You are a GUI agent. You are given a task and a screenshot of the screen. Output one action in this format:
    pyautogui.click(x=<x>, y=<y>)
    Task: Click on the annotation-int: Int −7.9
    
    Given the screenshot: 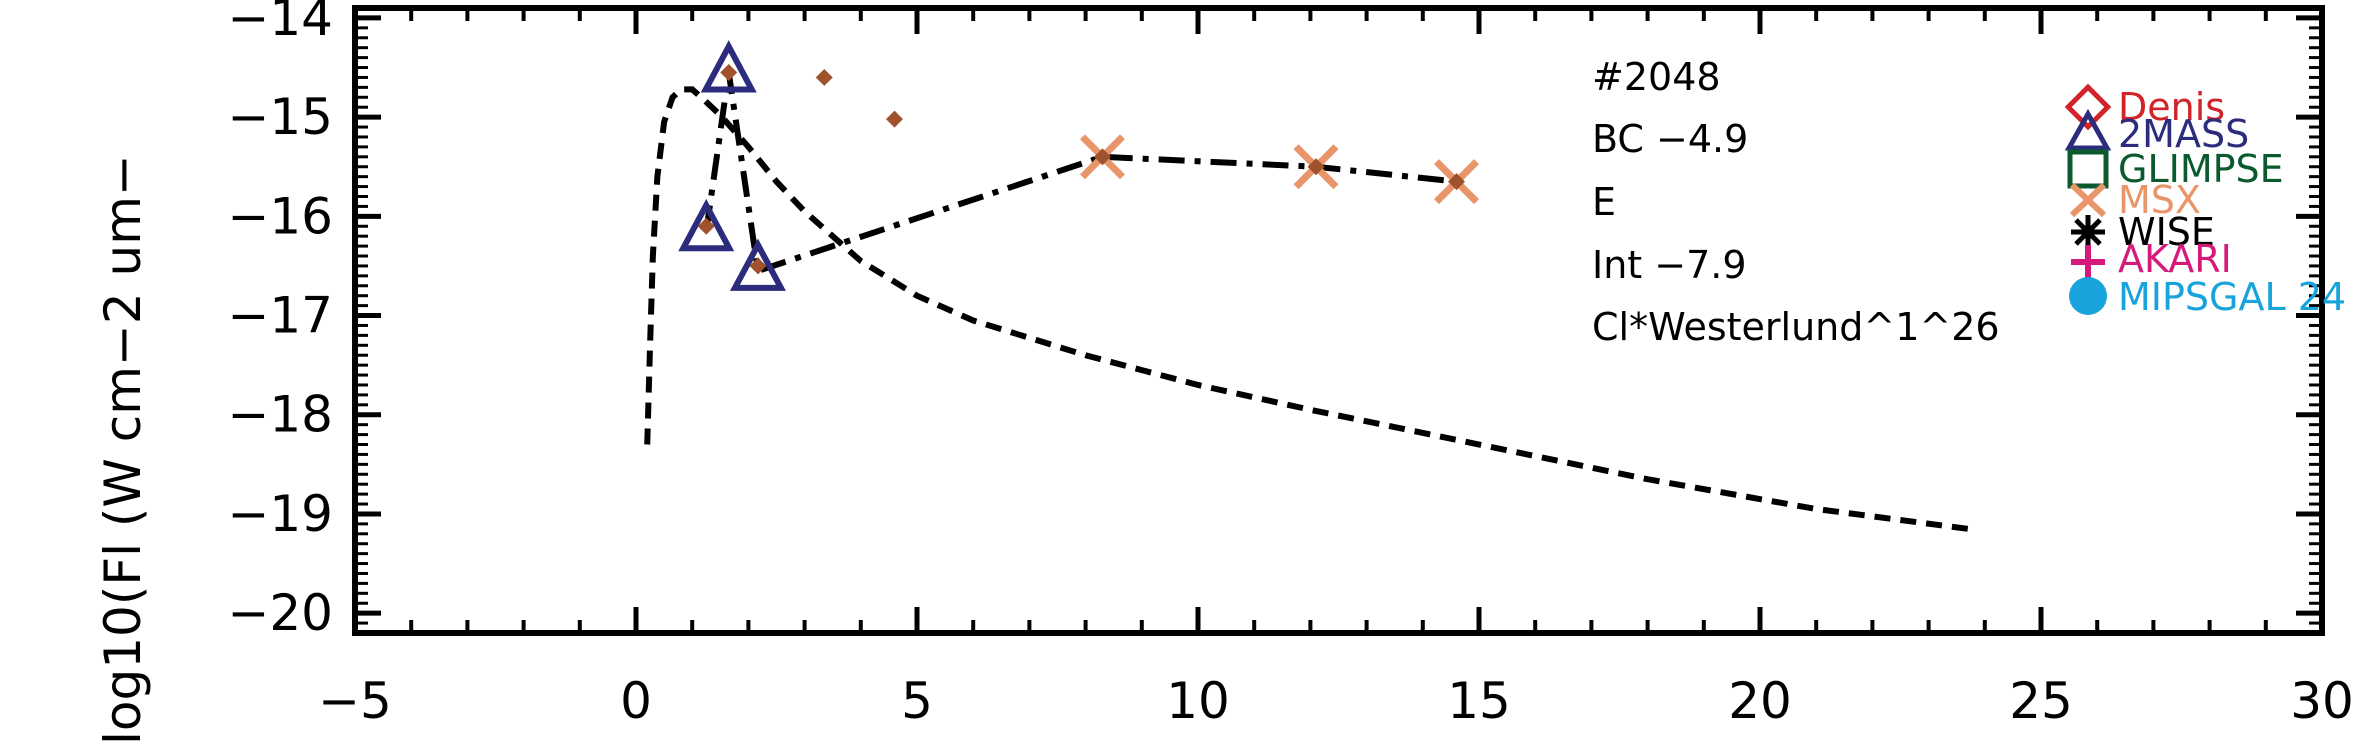 What is the action you would take?
    pyautogui.click(x=1669, y=265)
    